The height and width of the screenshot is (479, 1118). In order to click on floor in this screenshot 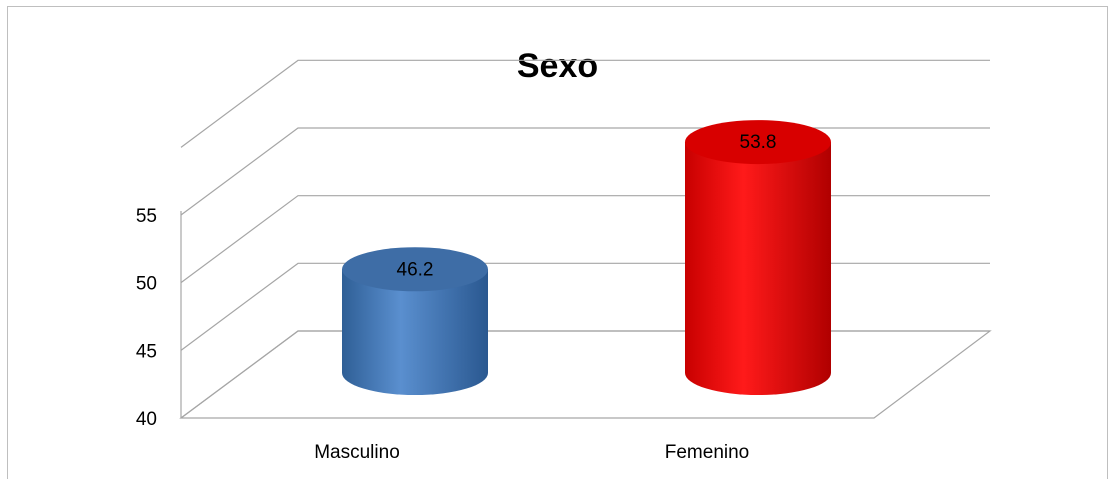, I will do `click(585, 374)`.